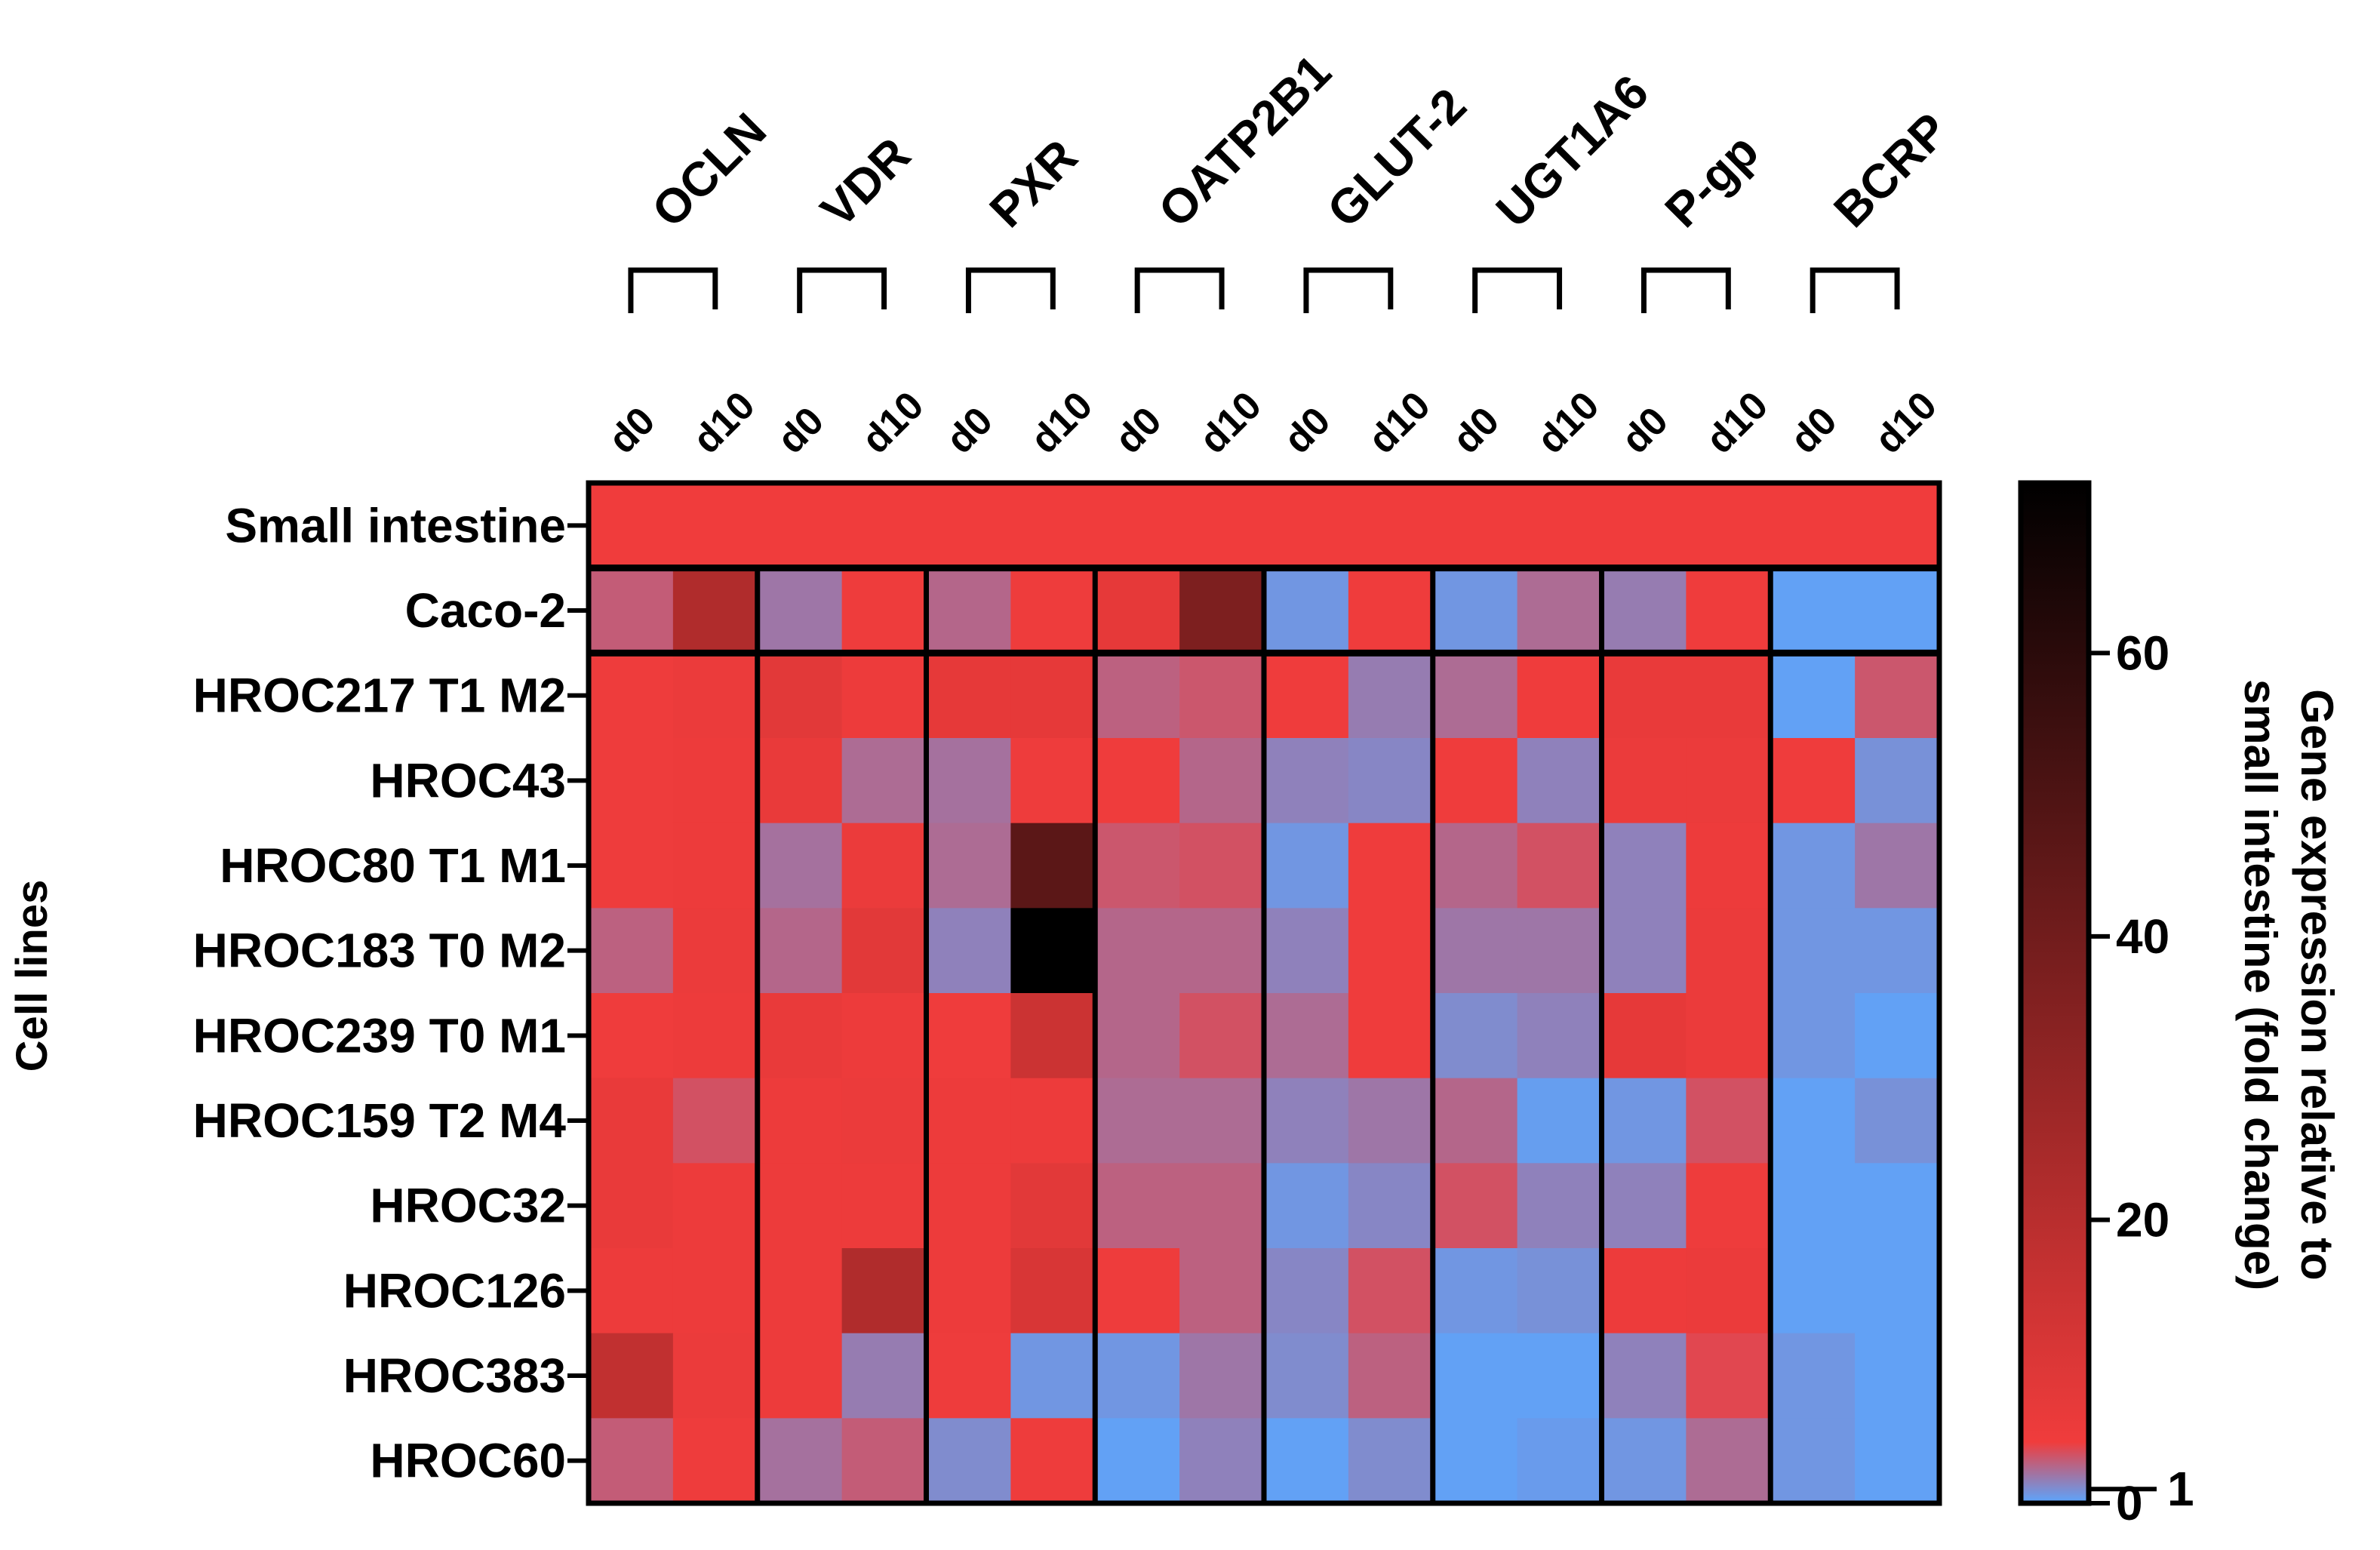 The height and width of the screenshot is (1550, 2380). What do you see at coordinates (379, 951) in the screenshot?
I see `row-label: HROC183 T0 M2` at bounding box center [379, 951].